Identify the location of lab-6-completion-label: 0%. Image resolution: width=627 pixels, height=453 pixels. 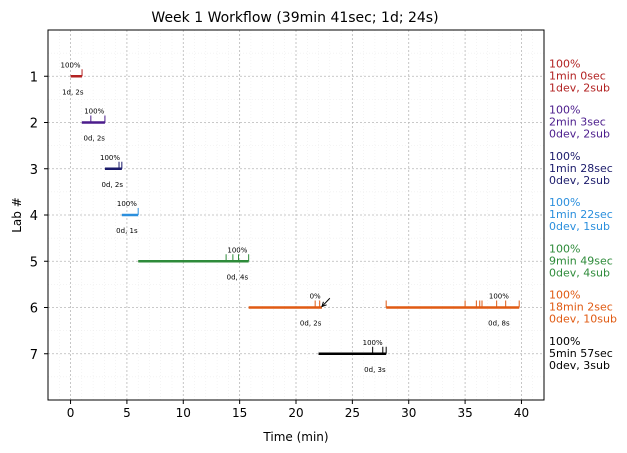
(315, 297).